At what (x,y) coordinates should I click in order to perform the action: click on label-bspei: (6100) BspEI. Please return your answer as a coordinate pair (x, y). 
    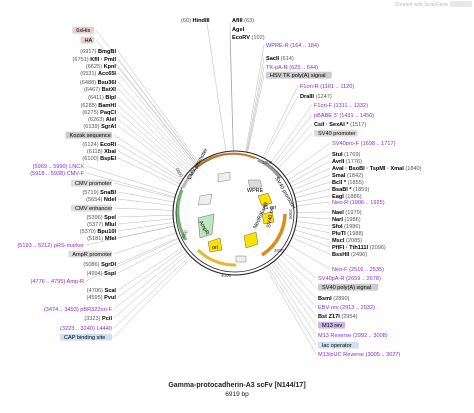
    Looking at the image, I should click on (99, 159).